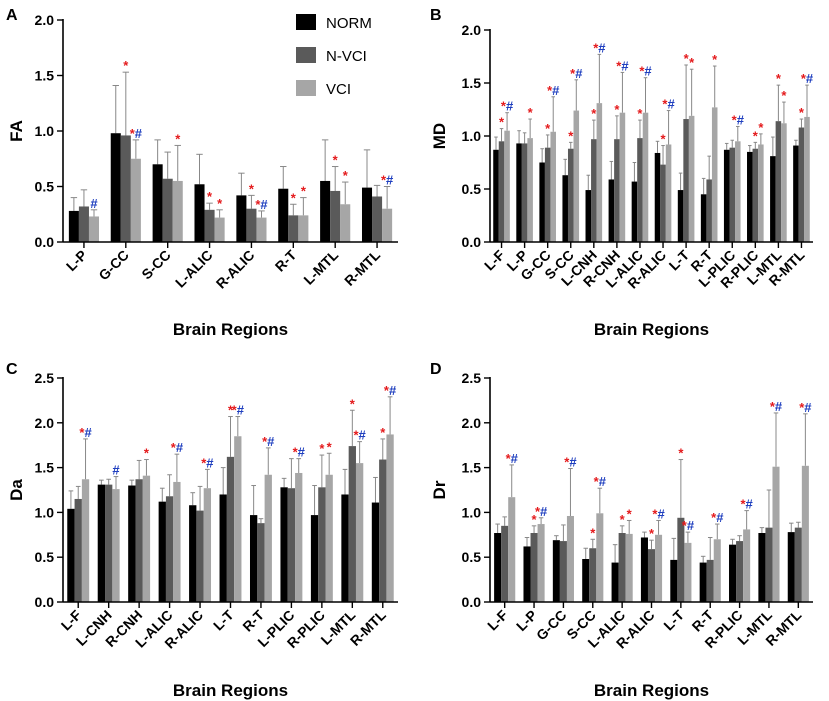  Describe the element at coordinates (12, 15) in the screenshot. I see `panel-letter: A` at that location.